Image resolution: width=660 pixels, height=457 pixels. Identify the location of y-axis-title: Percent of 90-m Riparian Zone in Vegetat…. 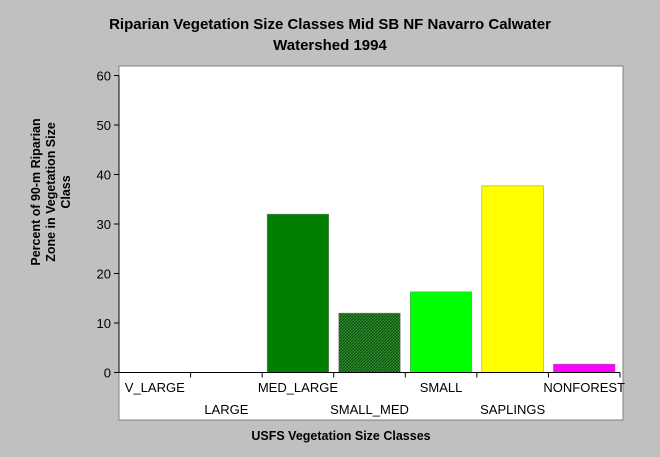
(51, 191).